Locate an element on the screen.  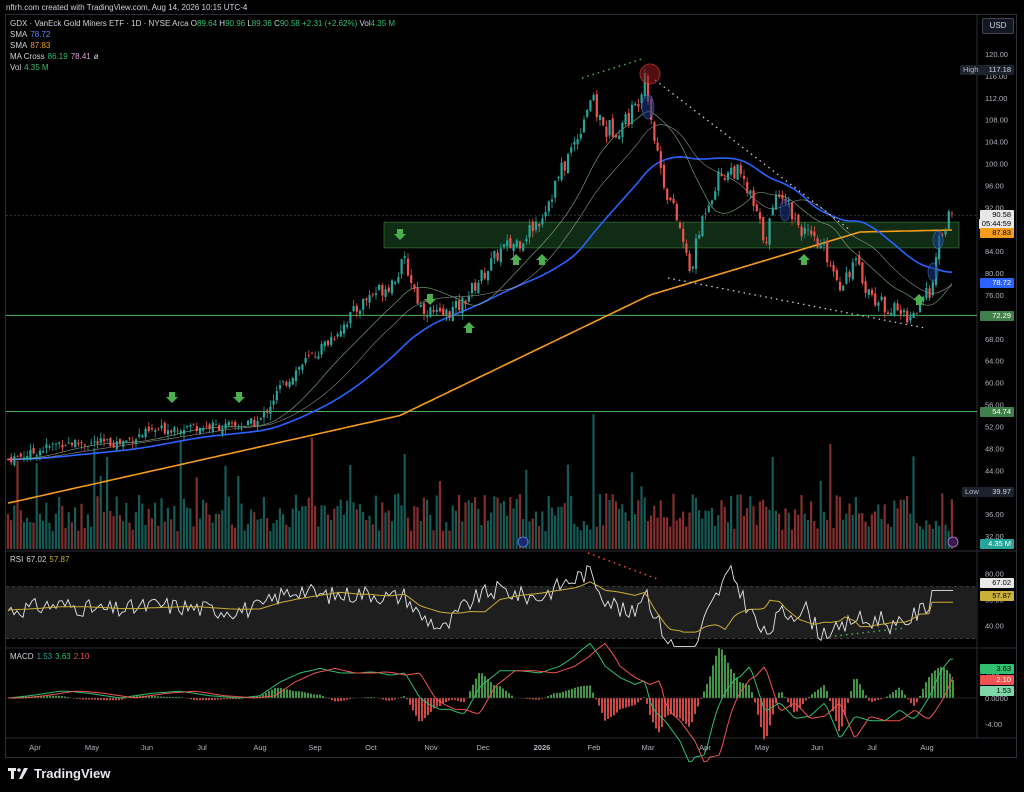
green-up-arrow-icon is located at coordinates (469, 327).